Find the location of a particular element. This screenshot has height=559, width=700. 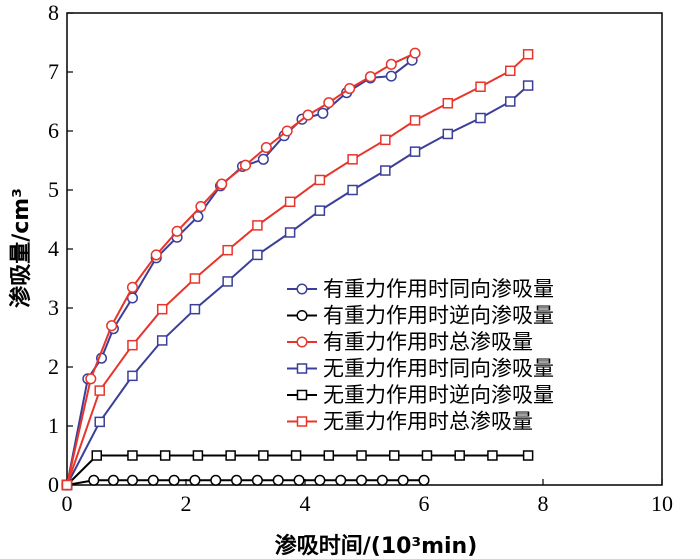

x-tick-label: 2 is located at coordinates (186, 503).